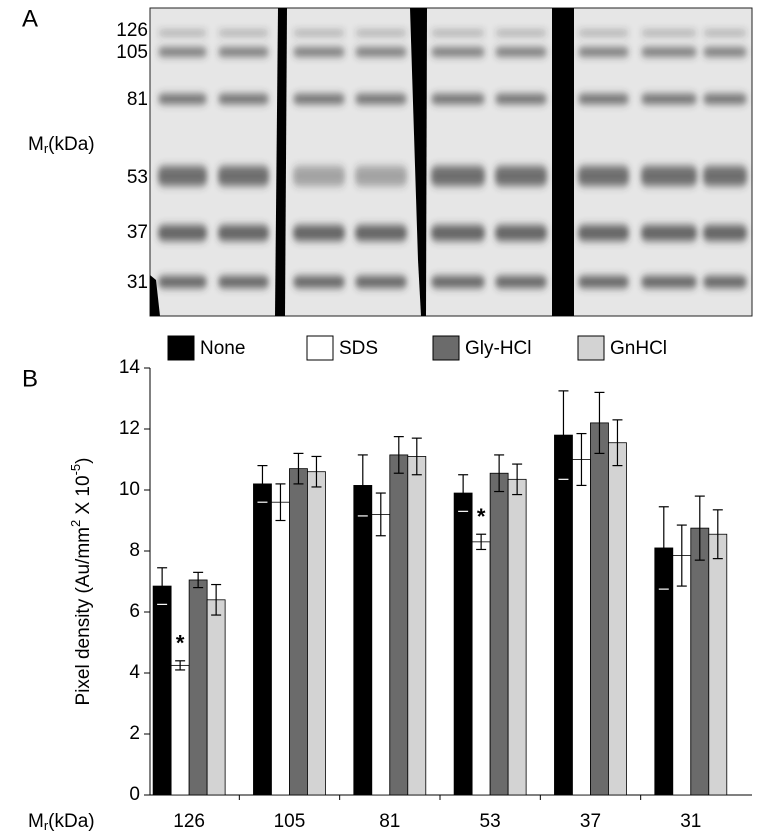 The image size is (768, 839). Describe the element at coordinates (358, 348) in the screenshot. I see `legend-label: SDS` at that location.